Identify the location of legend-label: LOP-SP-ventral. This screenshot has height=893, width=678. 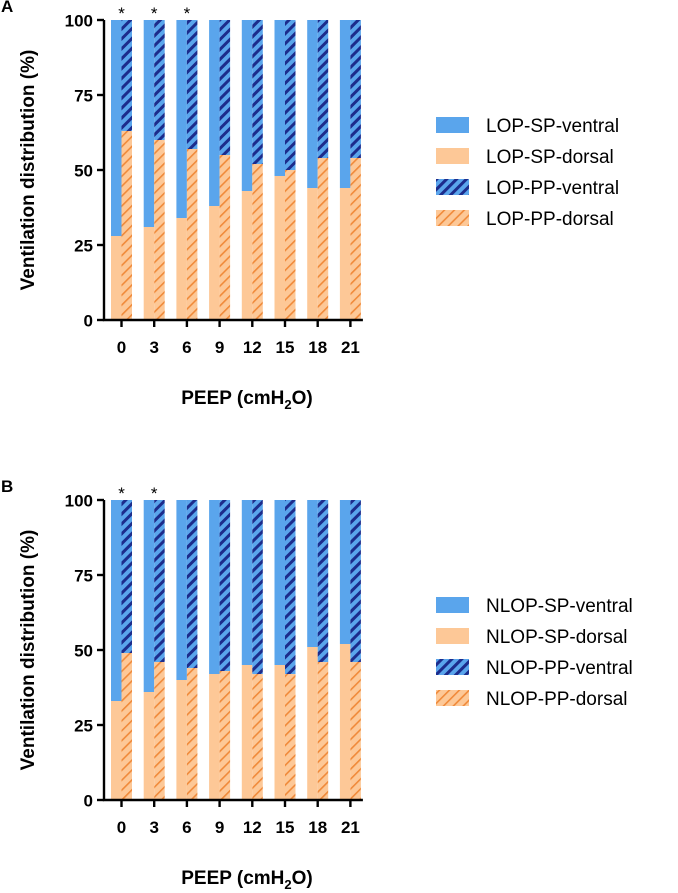
(552, 126).